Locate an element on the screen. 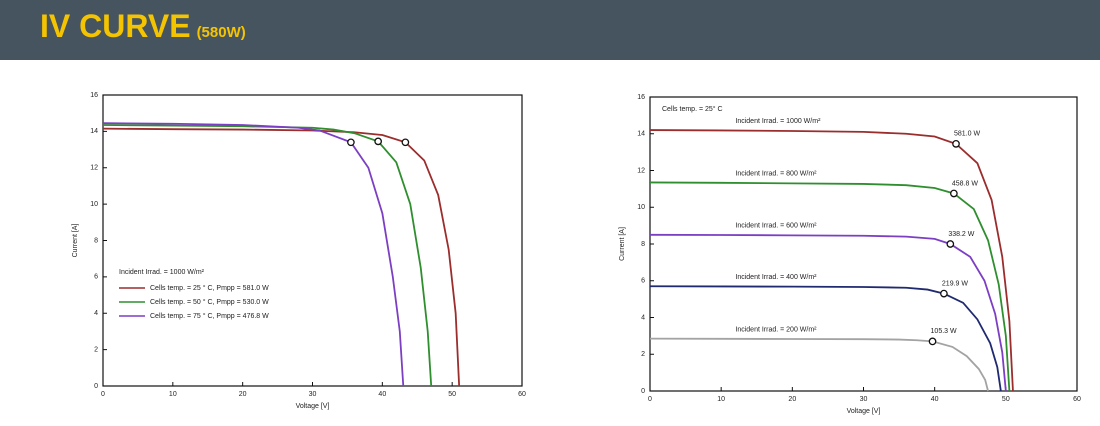  mpp-label: 458.8 W is located at coordinates (965, 183).